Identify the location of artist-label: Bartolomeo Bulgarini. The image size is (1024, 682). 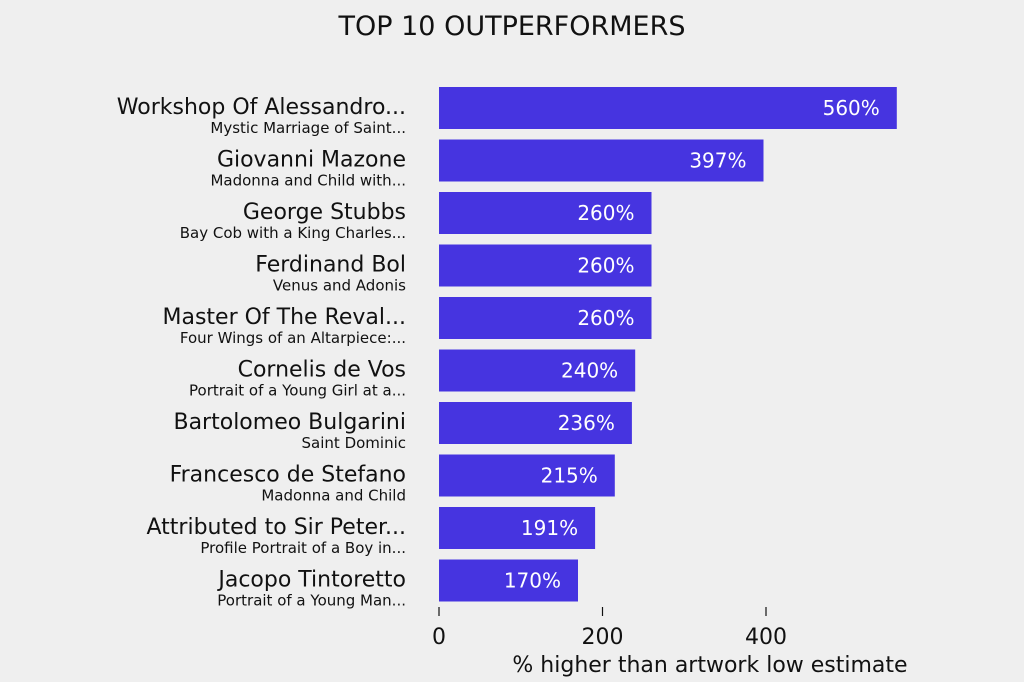
(289, 422).